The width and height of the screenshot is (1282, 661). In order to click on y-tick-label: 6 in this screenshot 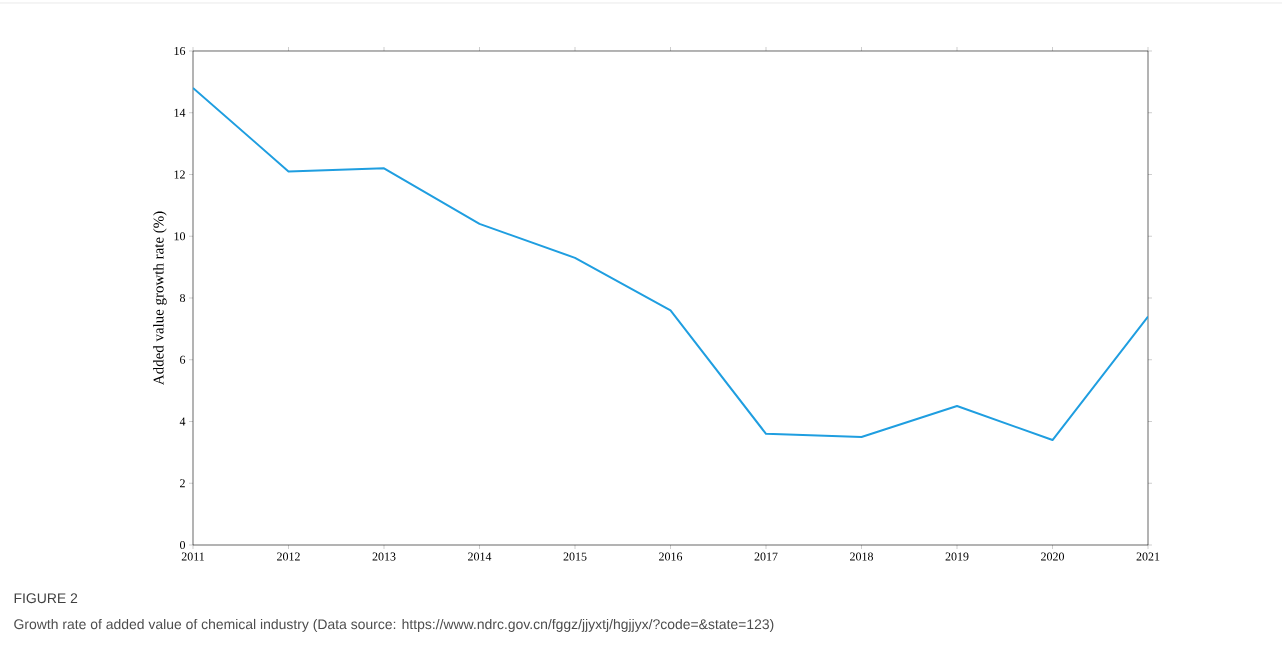, I will do `click(183, 359)`.